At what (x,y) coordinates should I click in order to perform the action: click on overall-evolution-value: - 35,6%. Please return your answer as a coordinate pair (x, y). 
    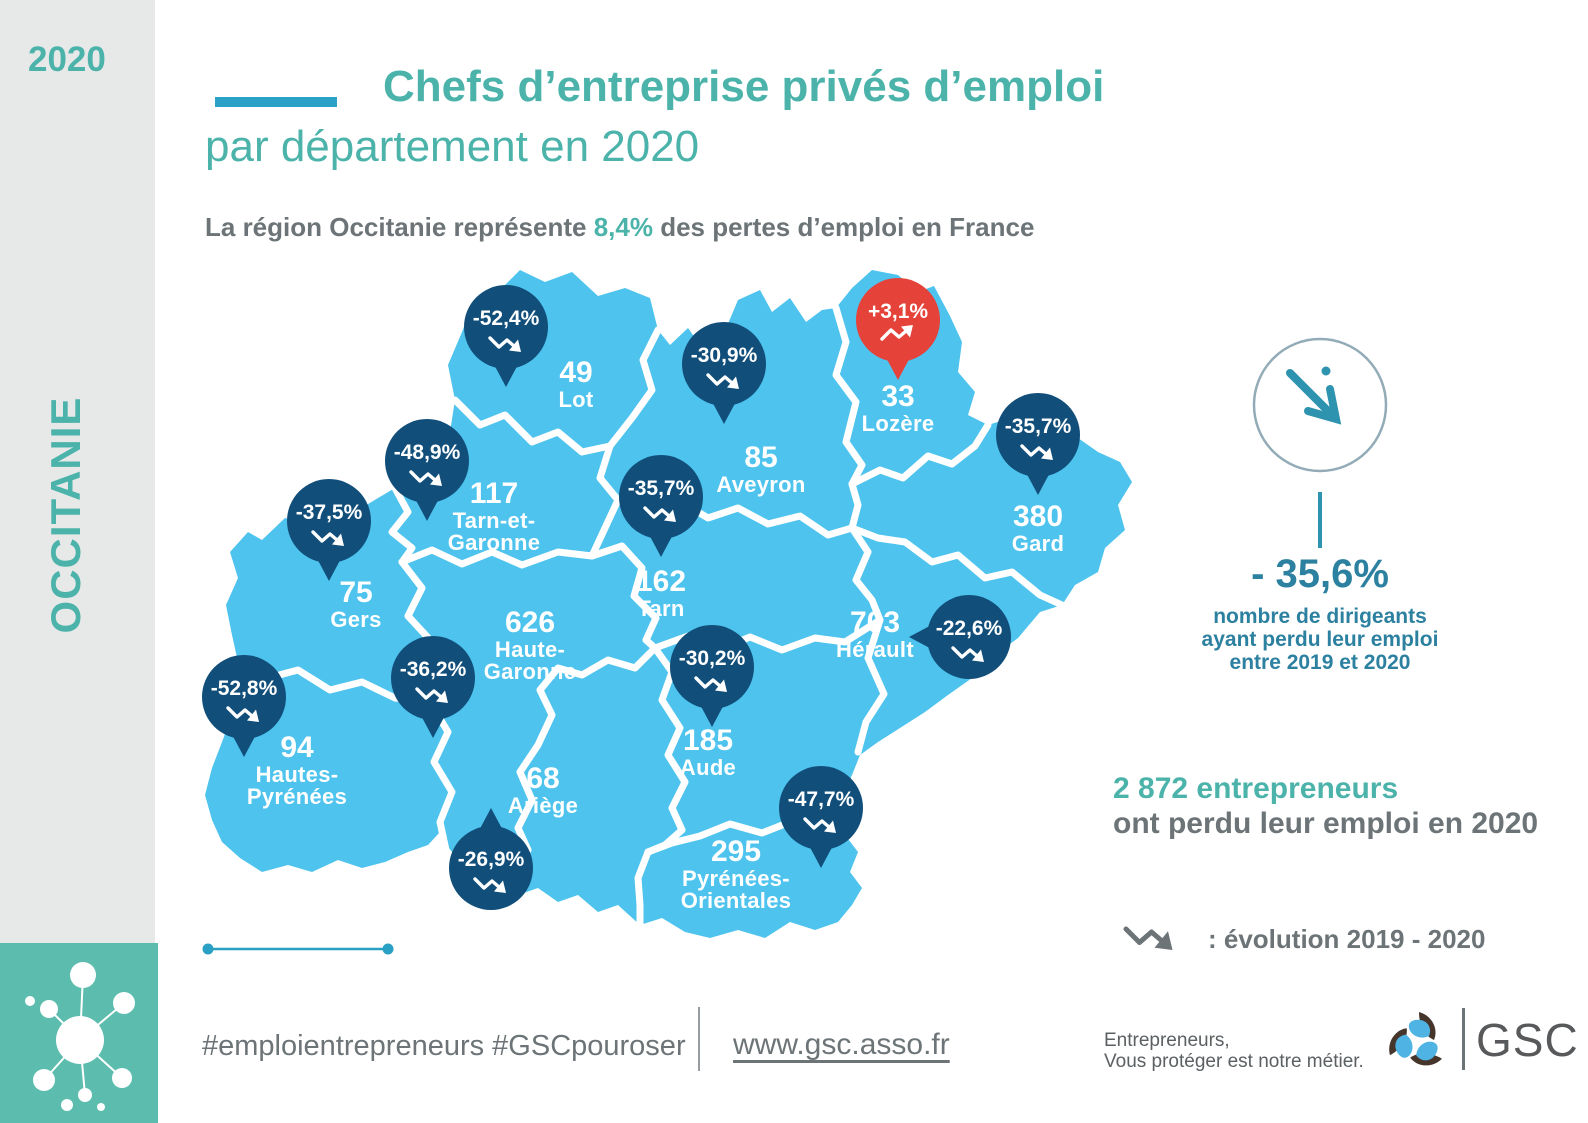
    Looking at the image, I should click on (1320, 574).